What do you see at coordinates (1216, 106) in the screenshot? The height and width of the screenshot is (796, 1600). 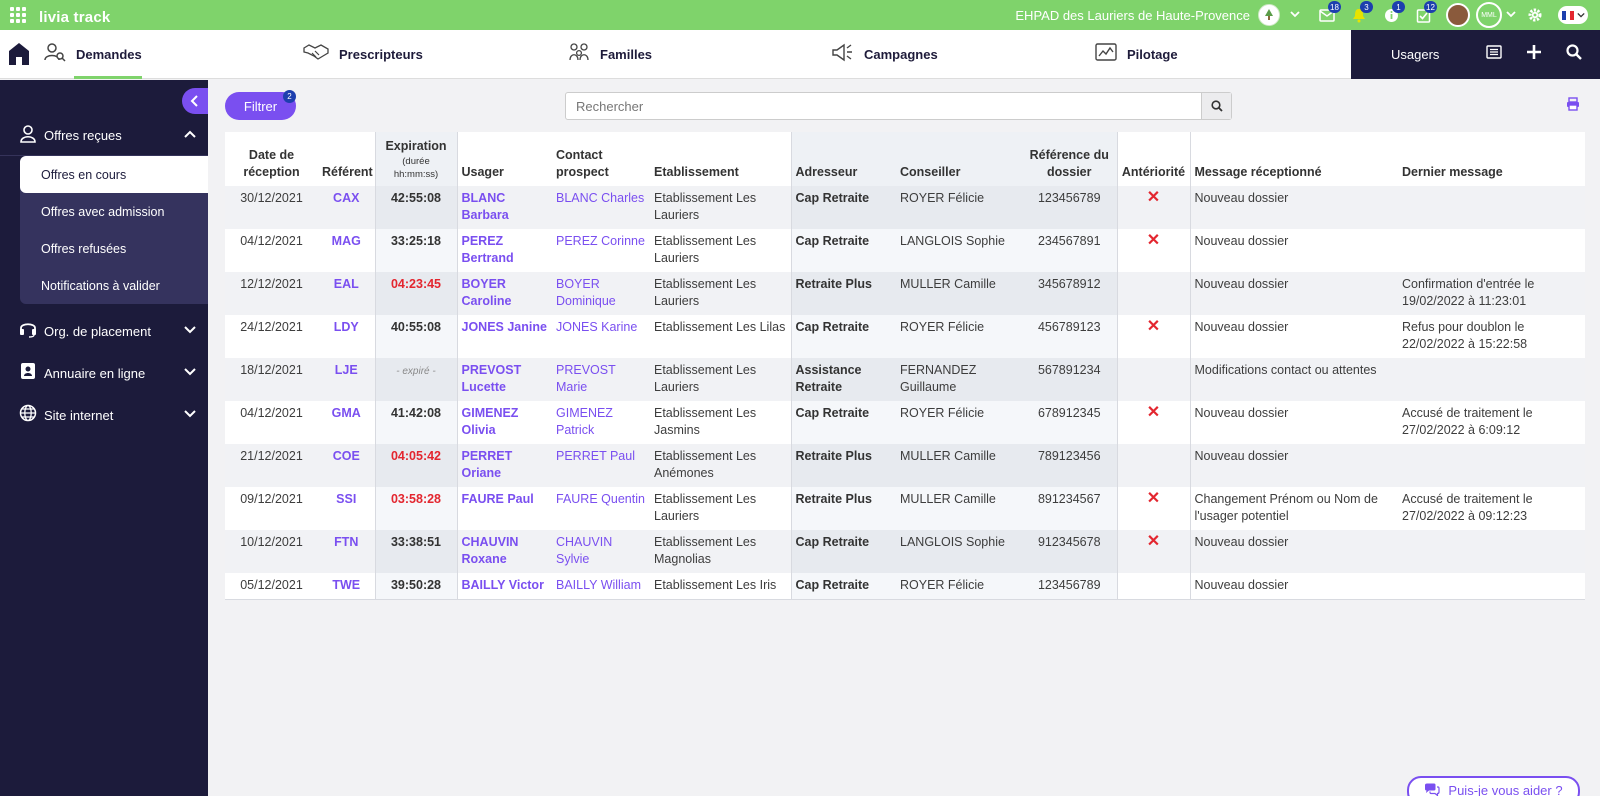 I see `search-button` at bounding box center [1216, 106].